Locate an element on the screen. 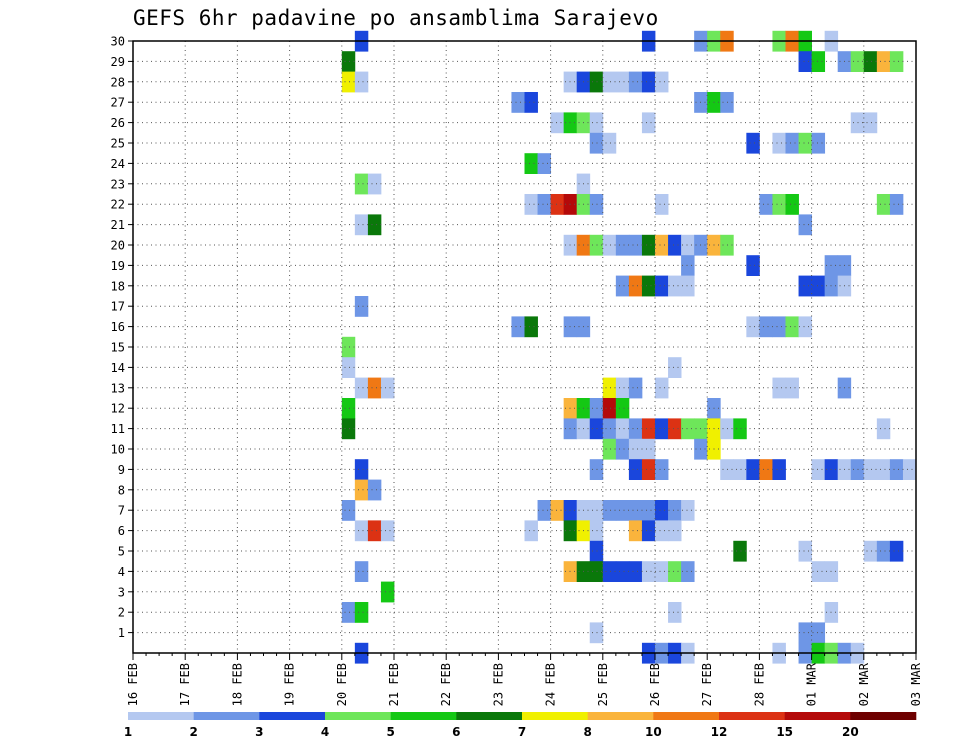 The image size is (960, 742). x-tick-label: 25 FEB is located at coordinates (603, 684).